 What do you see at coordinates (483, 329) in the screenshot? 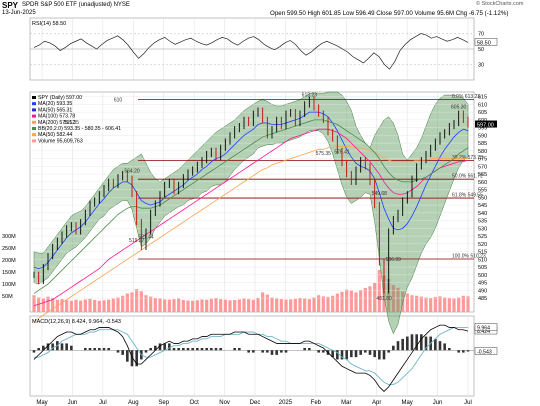
I see `macd-last-value: 9.964` at bounding box center [483, 329].